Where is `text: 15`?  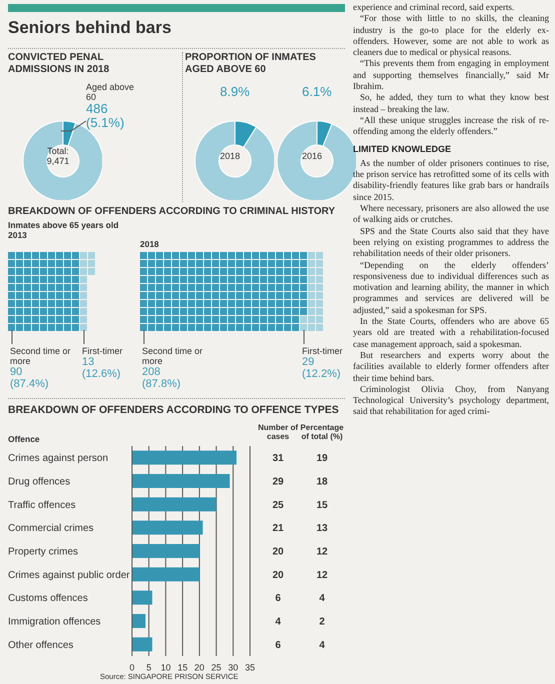 text: 15 is located at coordinates (322, 505).